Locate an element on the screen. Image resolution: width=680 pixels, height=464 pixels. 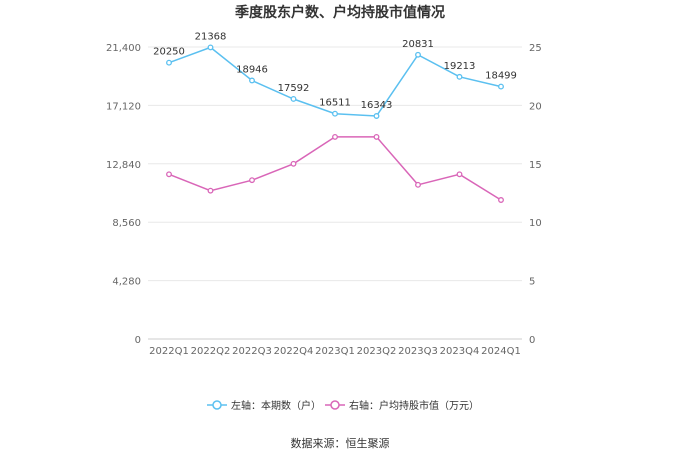
left-axis-tick-label: 17,120 is located at coordinates (123, 106).